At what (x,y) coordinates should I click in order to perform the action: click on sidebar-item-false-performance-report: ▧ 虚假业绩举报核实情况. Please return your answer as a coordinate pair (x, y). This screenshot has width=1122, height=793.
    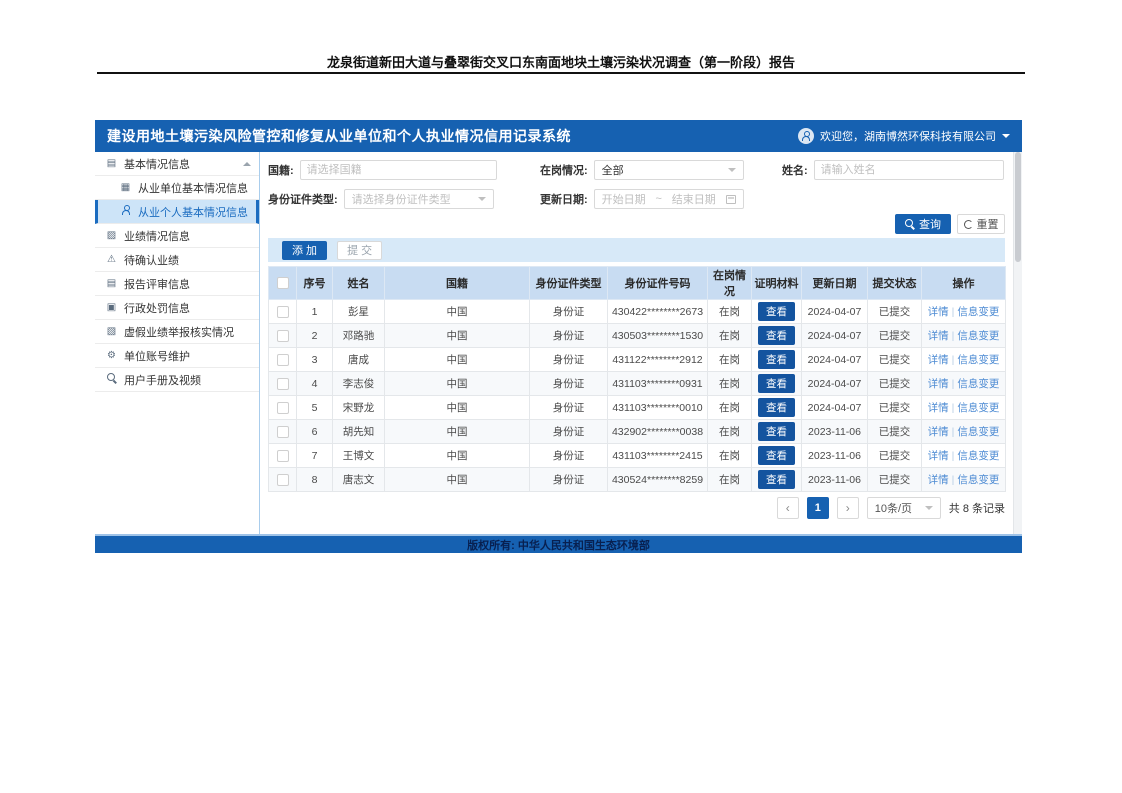
    Looking at the image, I should click on (177, 332).